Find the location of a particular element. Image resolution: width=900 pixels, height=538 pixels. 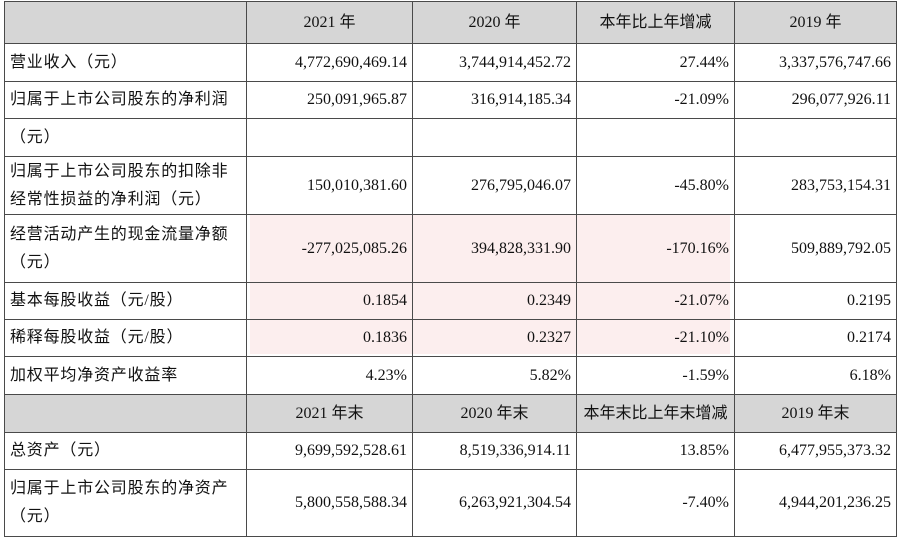

value-cell: 394,828,331.90 is located at coordinates (494, 248).